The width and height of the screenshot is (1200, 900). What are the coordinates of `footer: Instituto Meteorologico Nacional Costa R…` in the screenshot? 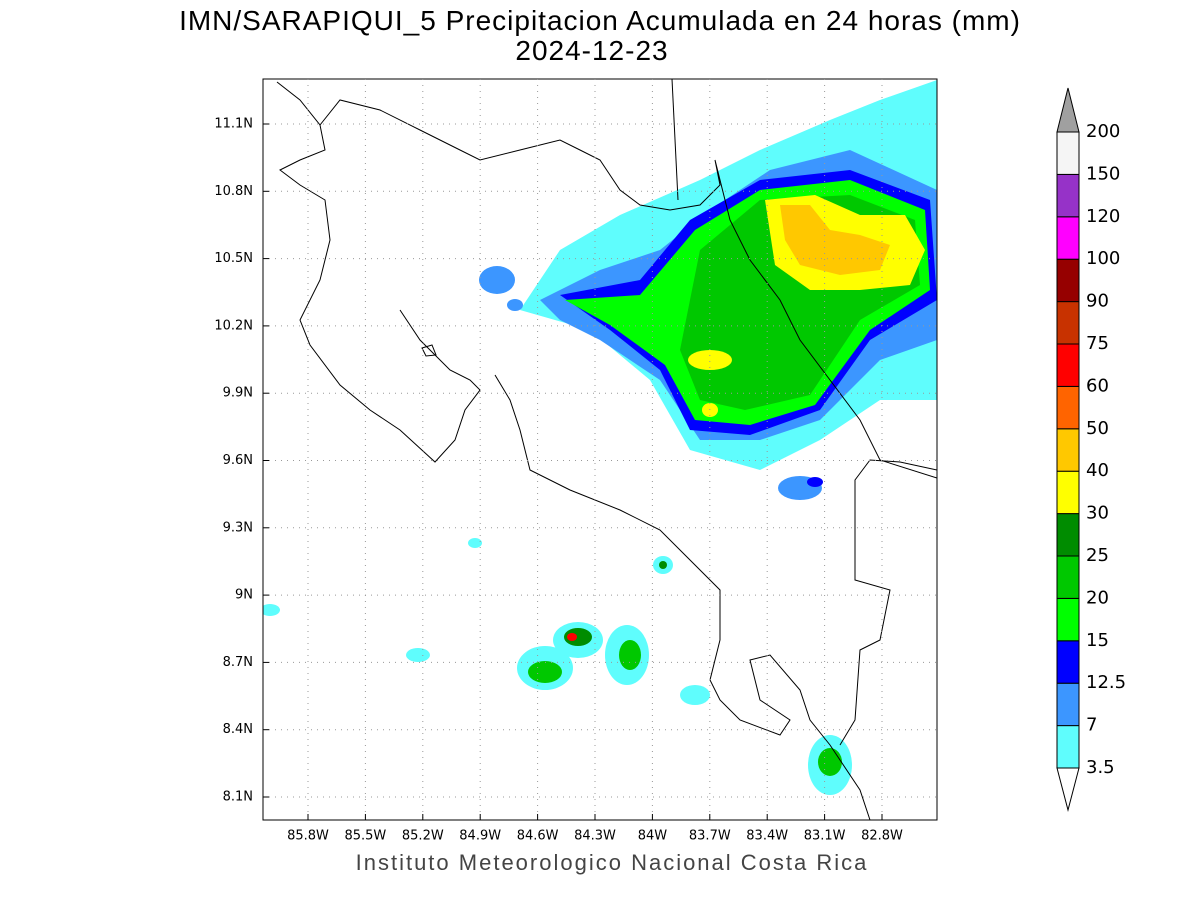 It's located at (612, 862).